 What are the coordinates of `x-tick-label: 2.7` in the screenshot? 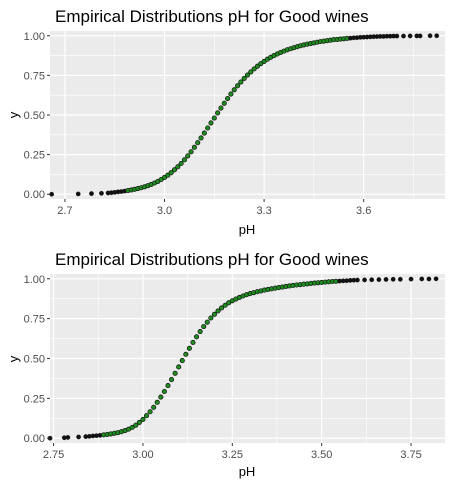 It's located at (64, 211).